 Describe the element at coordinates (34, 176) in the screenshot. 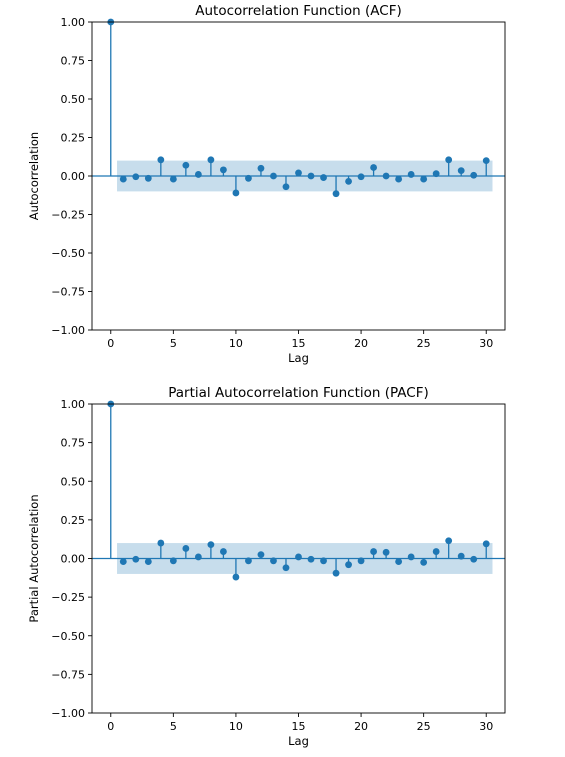

I see `y-axis-label: Autocorrelation` at that location.